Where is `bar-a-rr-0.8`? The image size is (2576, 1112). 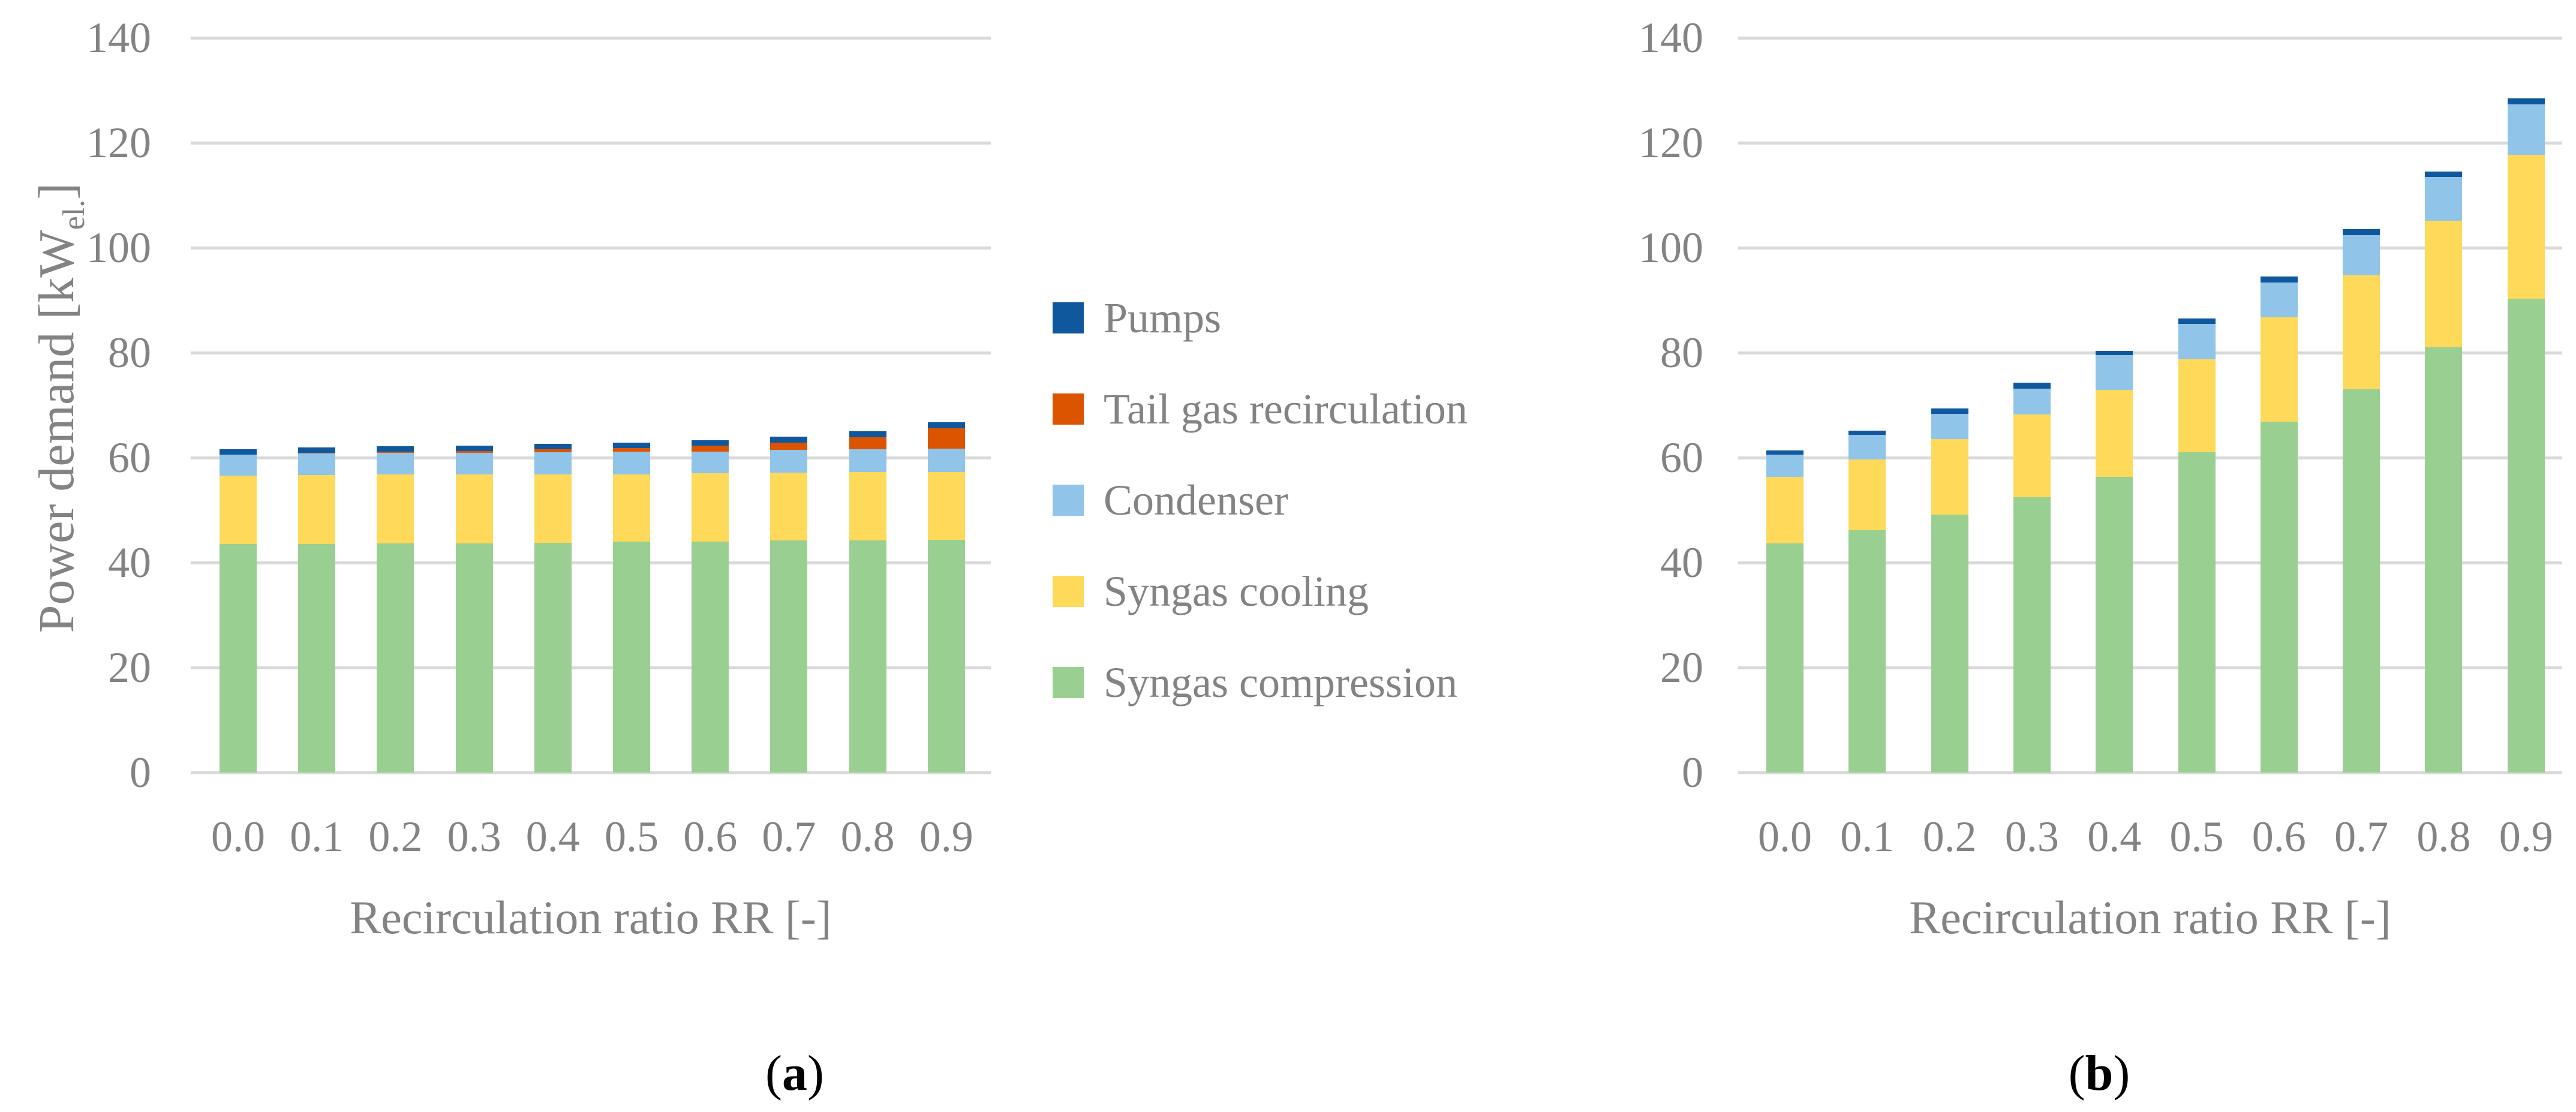
bar-a-rr-0.8 is located at coordinates (868, 602).